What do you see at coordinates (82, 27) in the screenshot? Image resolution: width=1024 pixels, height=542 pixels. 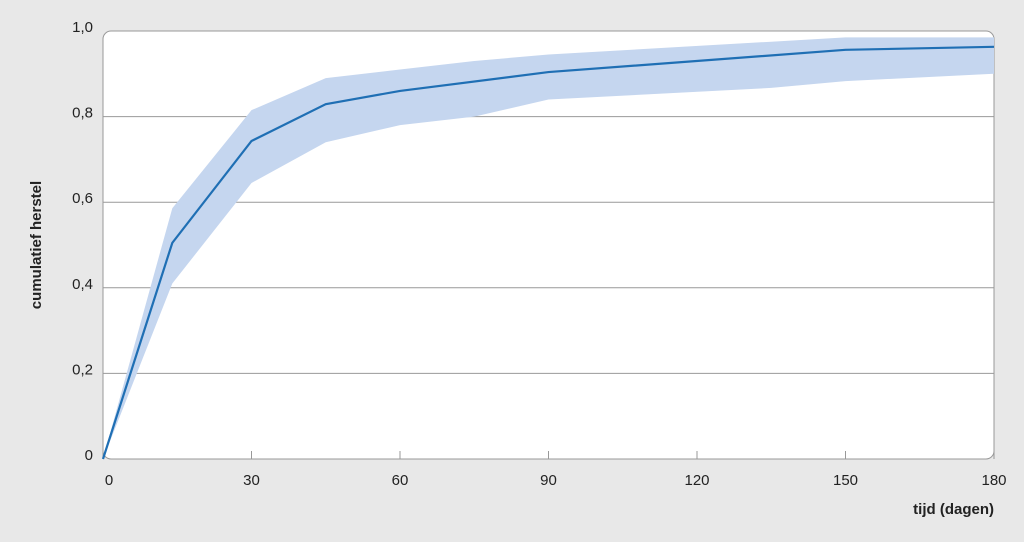 I see `y-tick-label: 1,0` at bounding box center [82, 27].